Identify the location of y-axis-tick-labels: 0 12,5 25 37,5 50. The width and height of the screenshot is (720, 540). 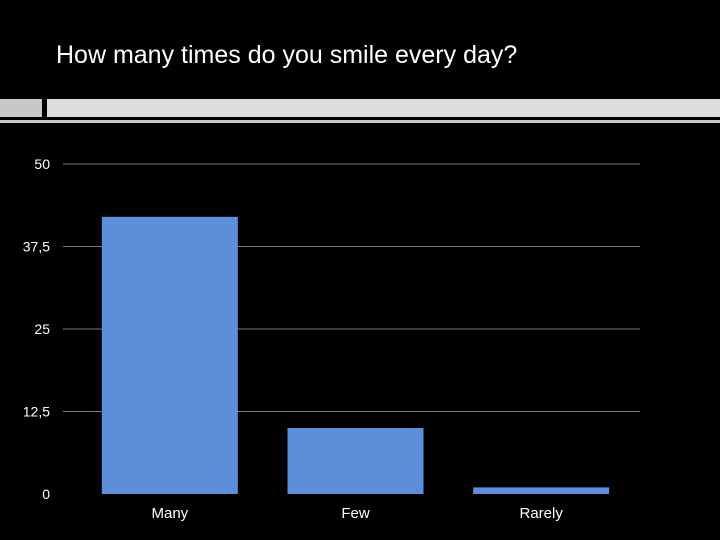
(36, 329).